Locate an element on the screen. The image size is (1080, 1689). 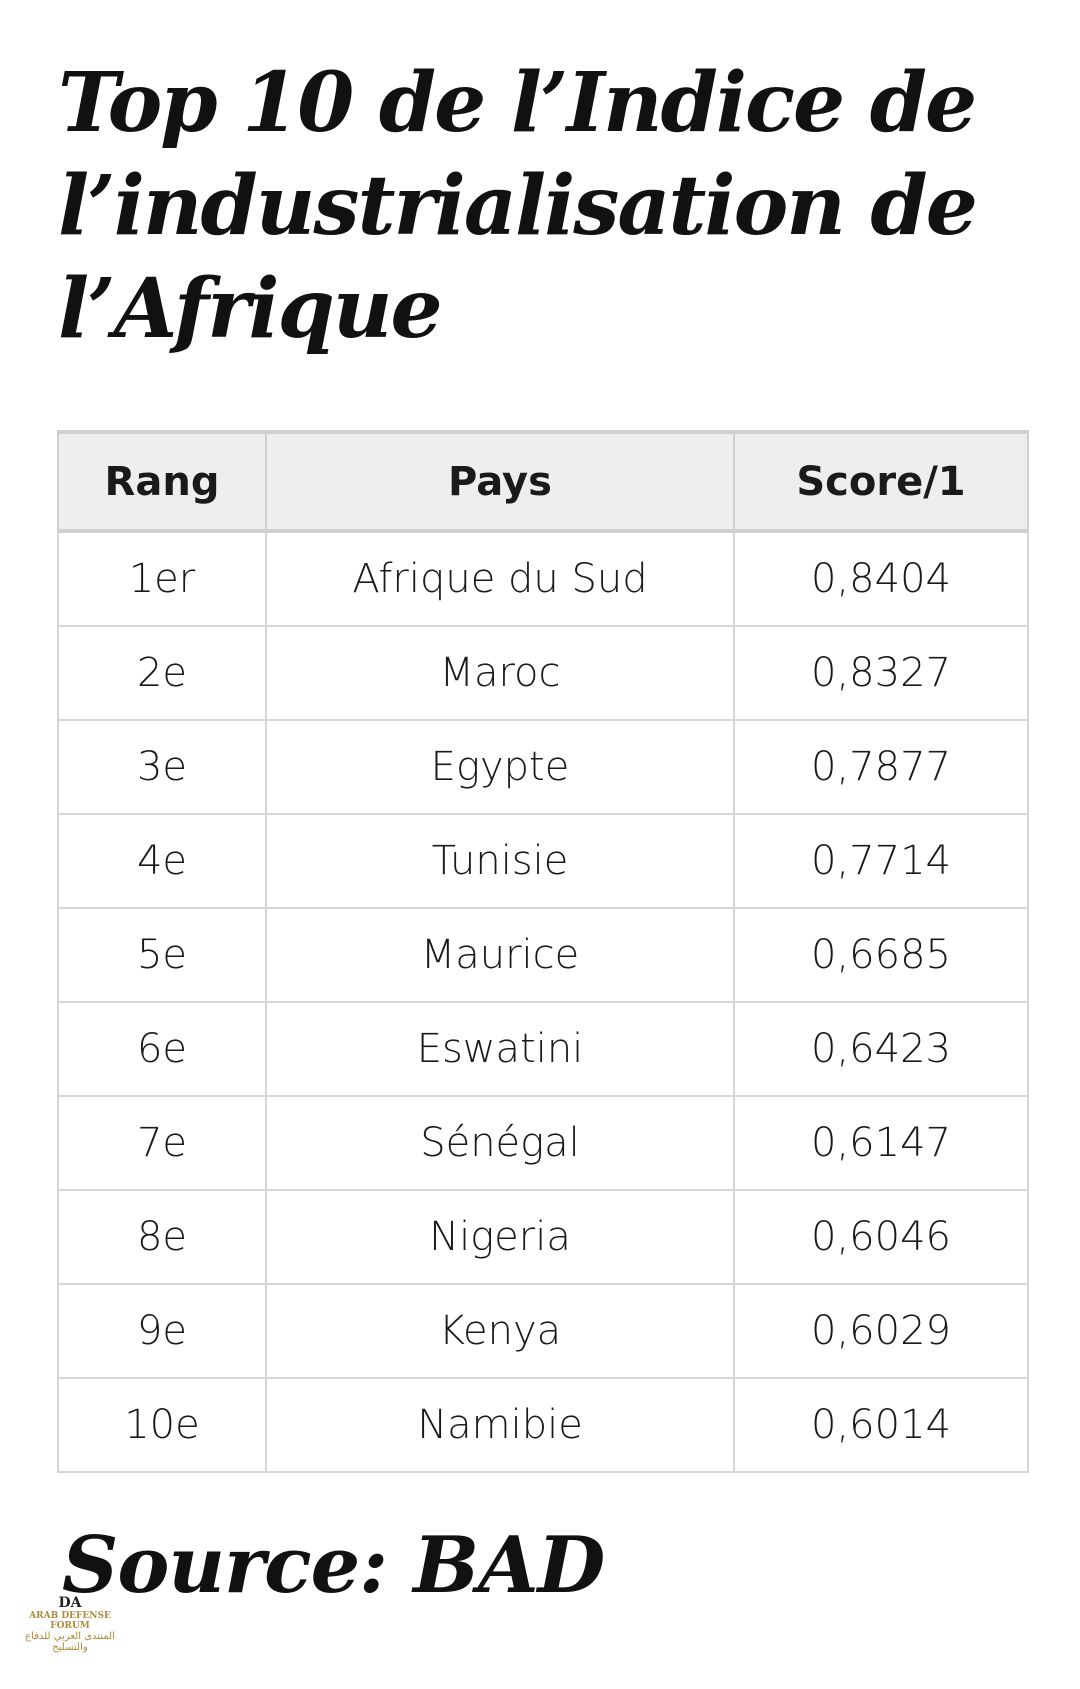
table-cell: 0,6147 is located at coordinates (881, 1143).